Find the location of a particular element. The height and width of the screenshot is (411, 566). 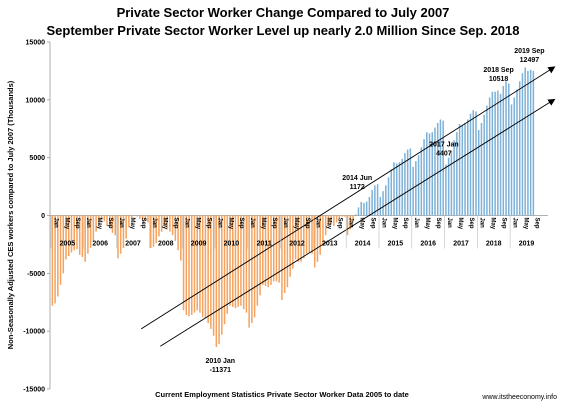

year-tick-label: 2013 is located at coordinates (330, 244).